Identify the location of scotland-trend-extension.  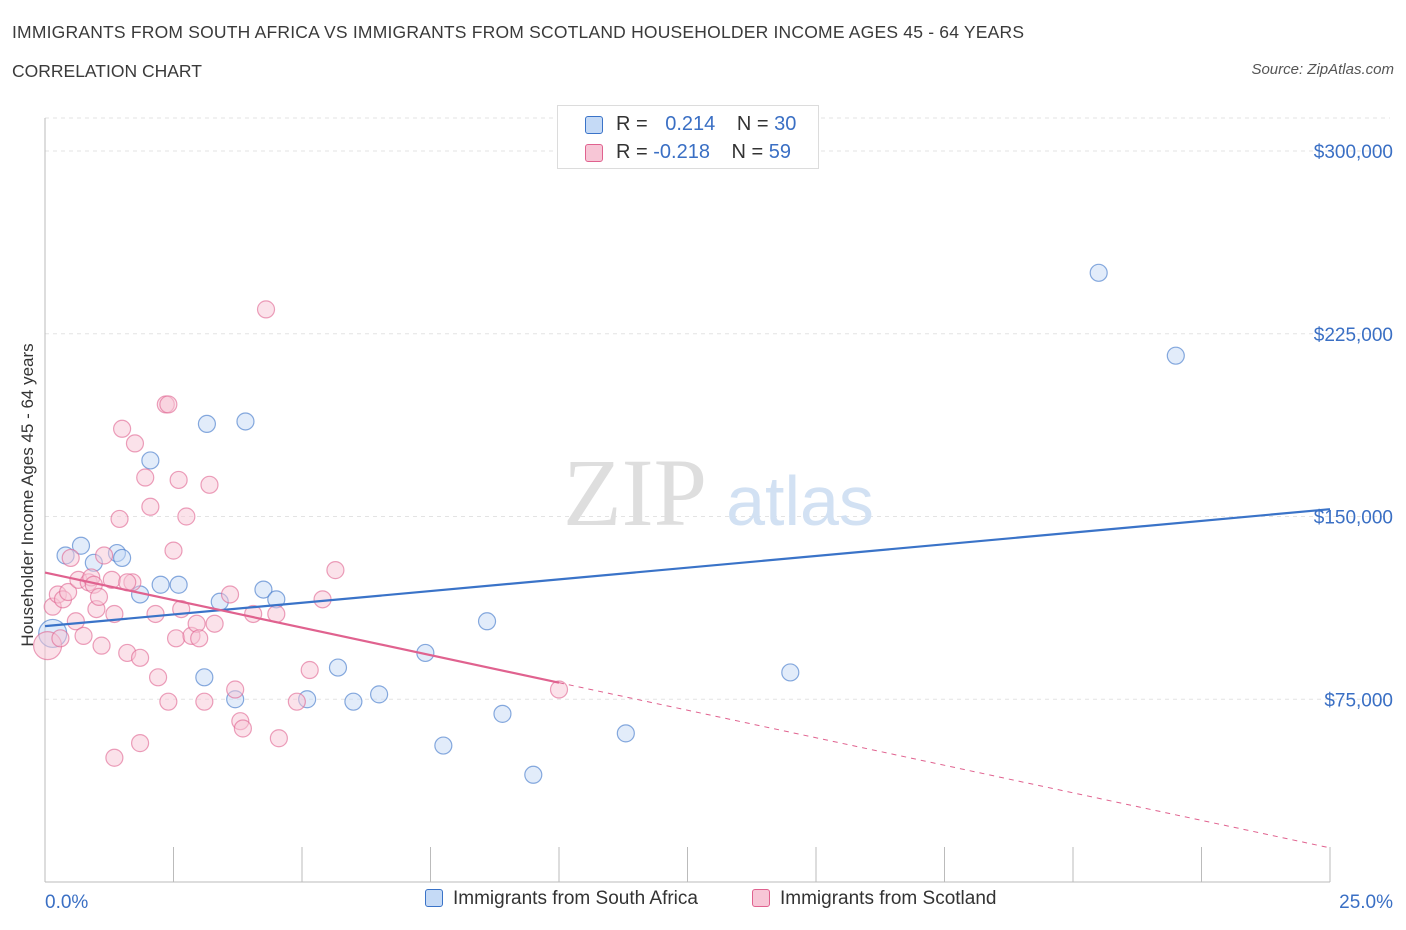
(944, 765).